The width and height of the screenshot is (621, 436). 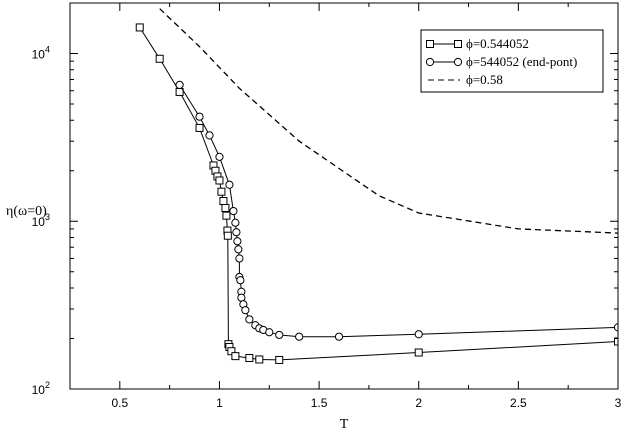 I want to click on x-tick-label: 2, so click(x=418, y=403).